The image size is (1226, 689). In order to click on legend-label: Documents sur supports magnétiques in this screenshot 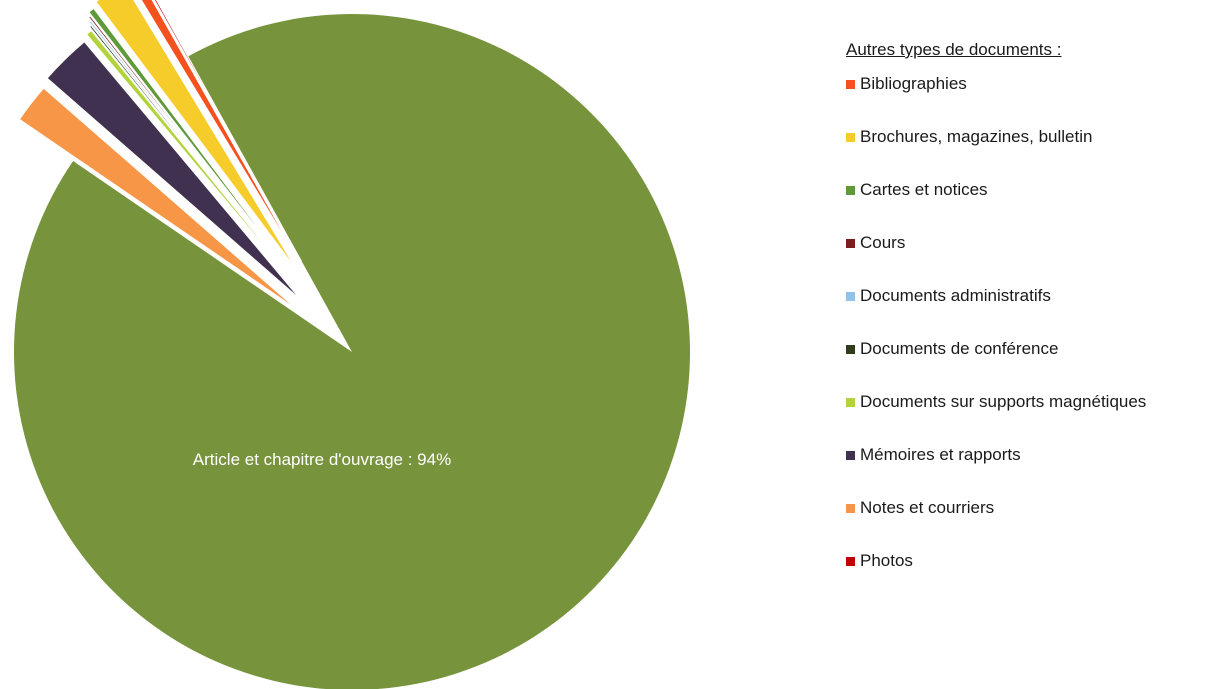, I will do `click(1003, 401)`.